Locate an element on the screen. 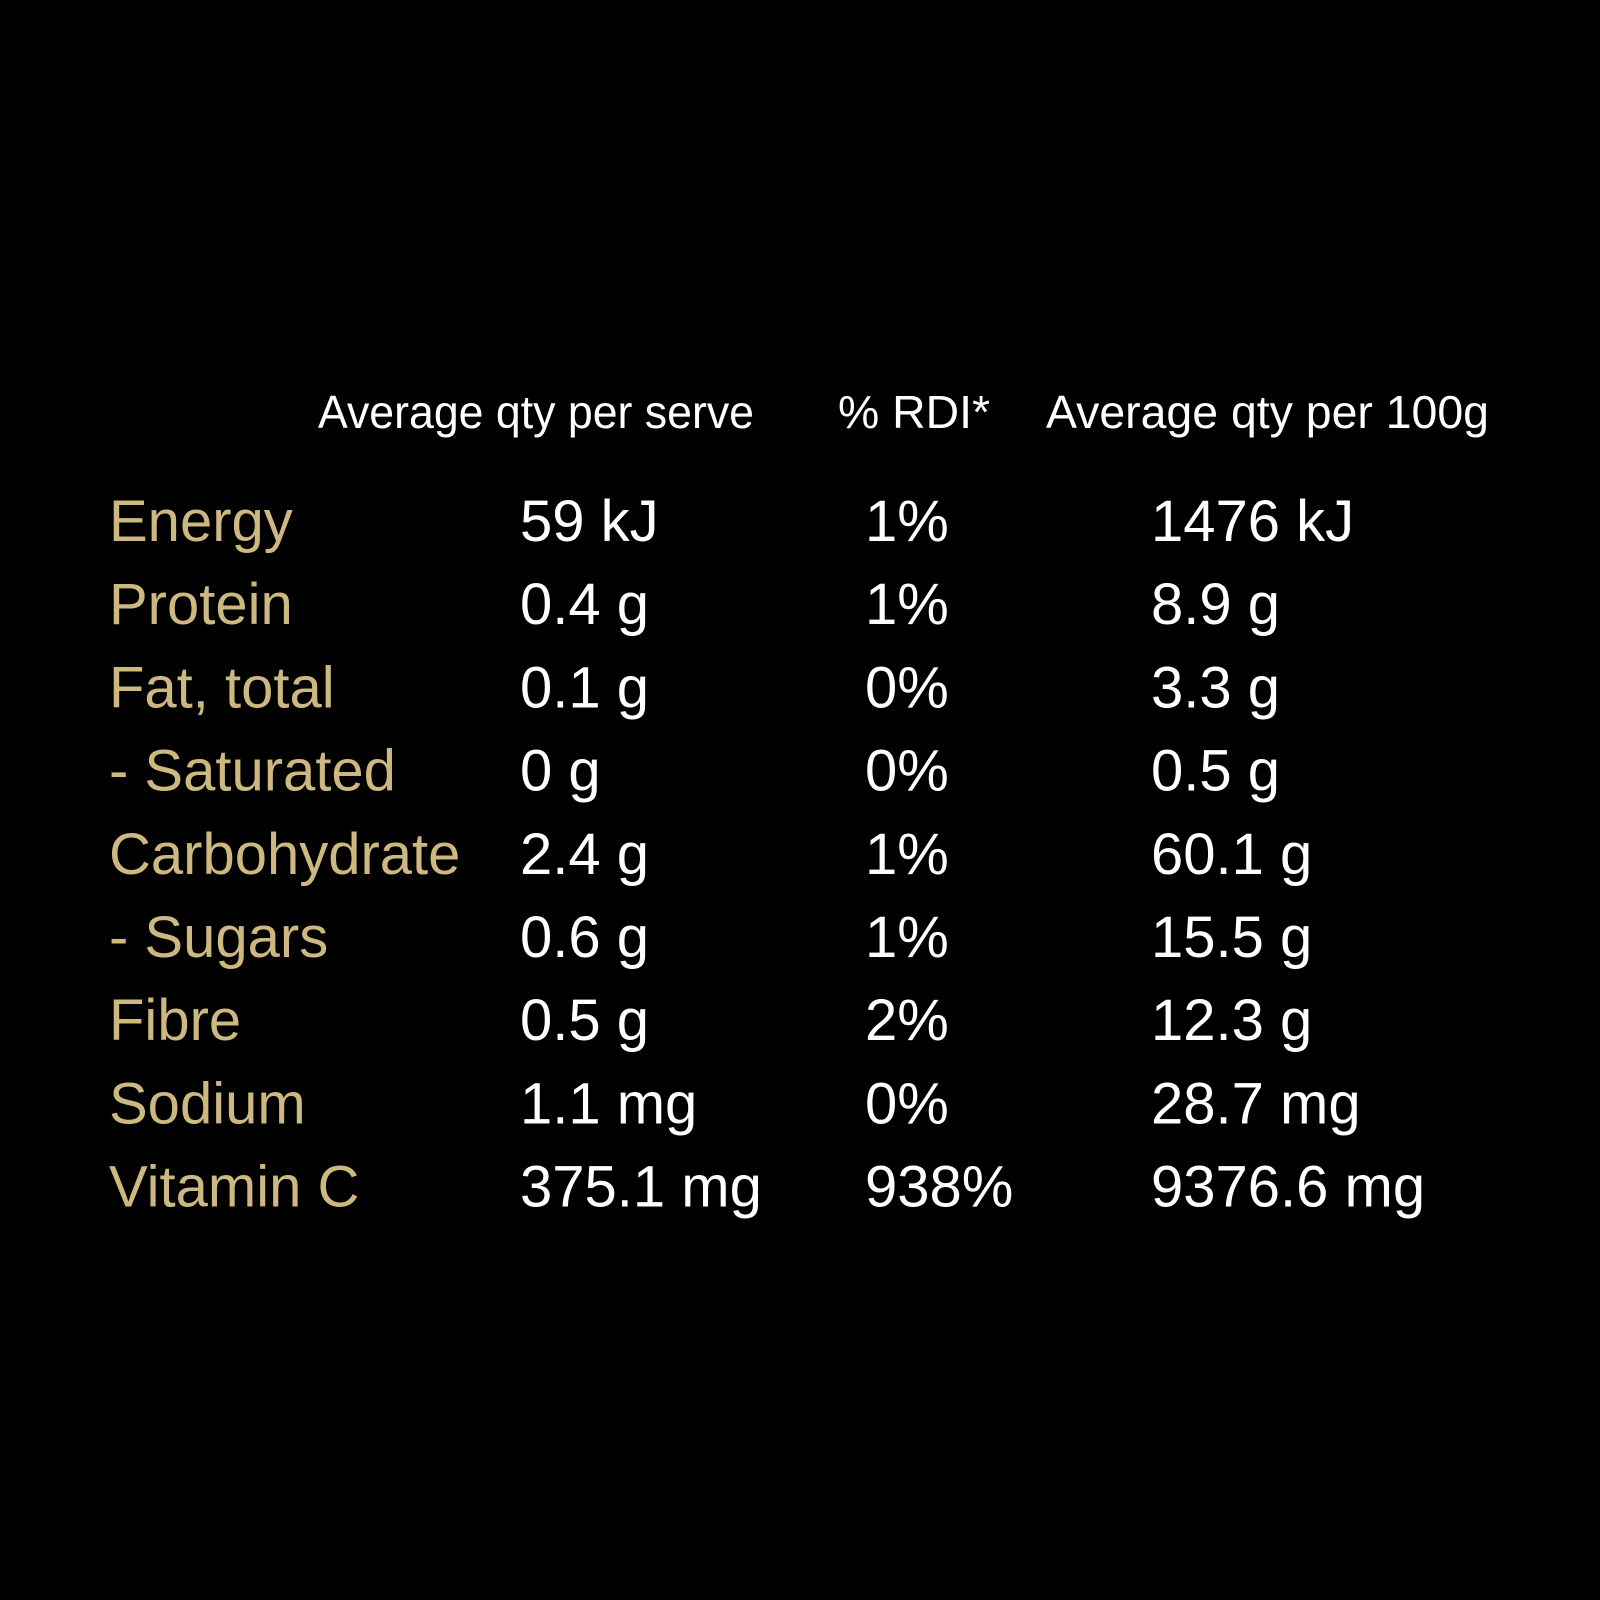 The width and height of the screenshot is (1600, 1600). nutrient-label: Protein is located at coordinates (201, 604).